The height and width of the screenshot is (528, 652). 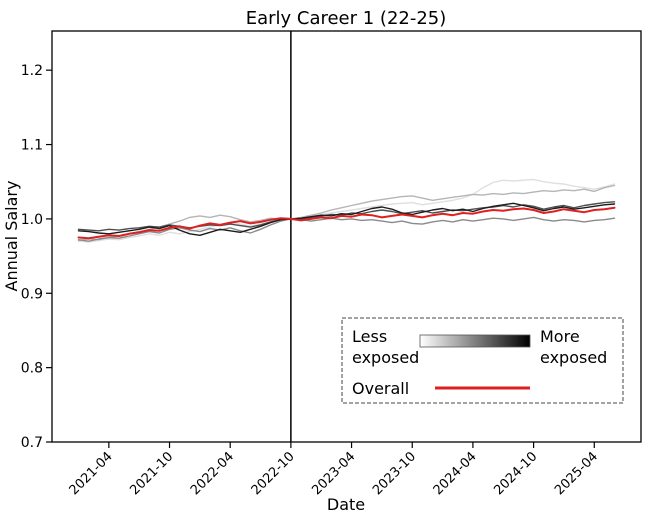 I want to click on y-tick-label: 1.0, so click(x=32, y=220).